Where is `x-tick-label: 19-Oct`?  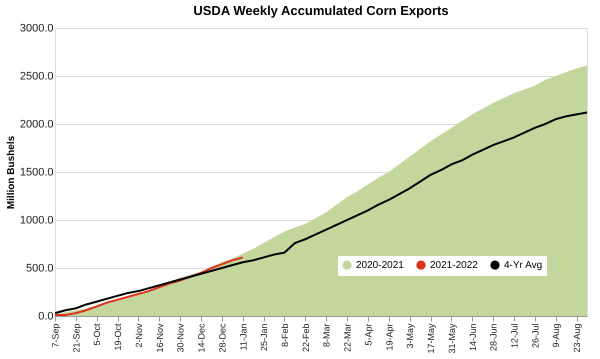
x-tick-label: 19-Oct is located at coordinates (118, 337).